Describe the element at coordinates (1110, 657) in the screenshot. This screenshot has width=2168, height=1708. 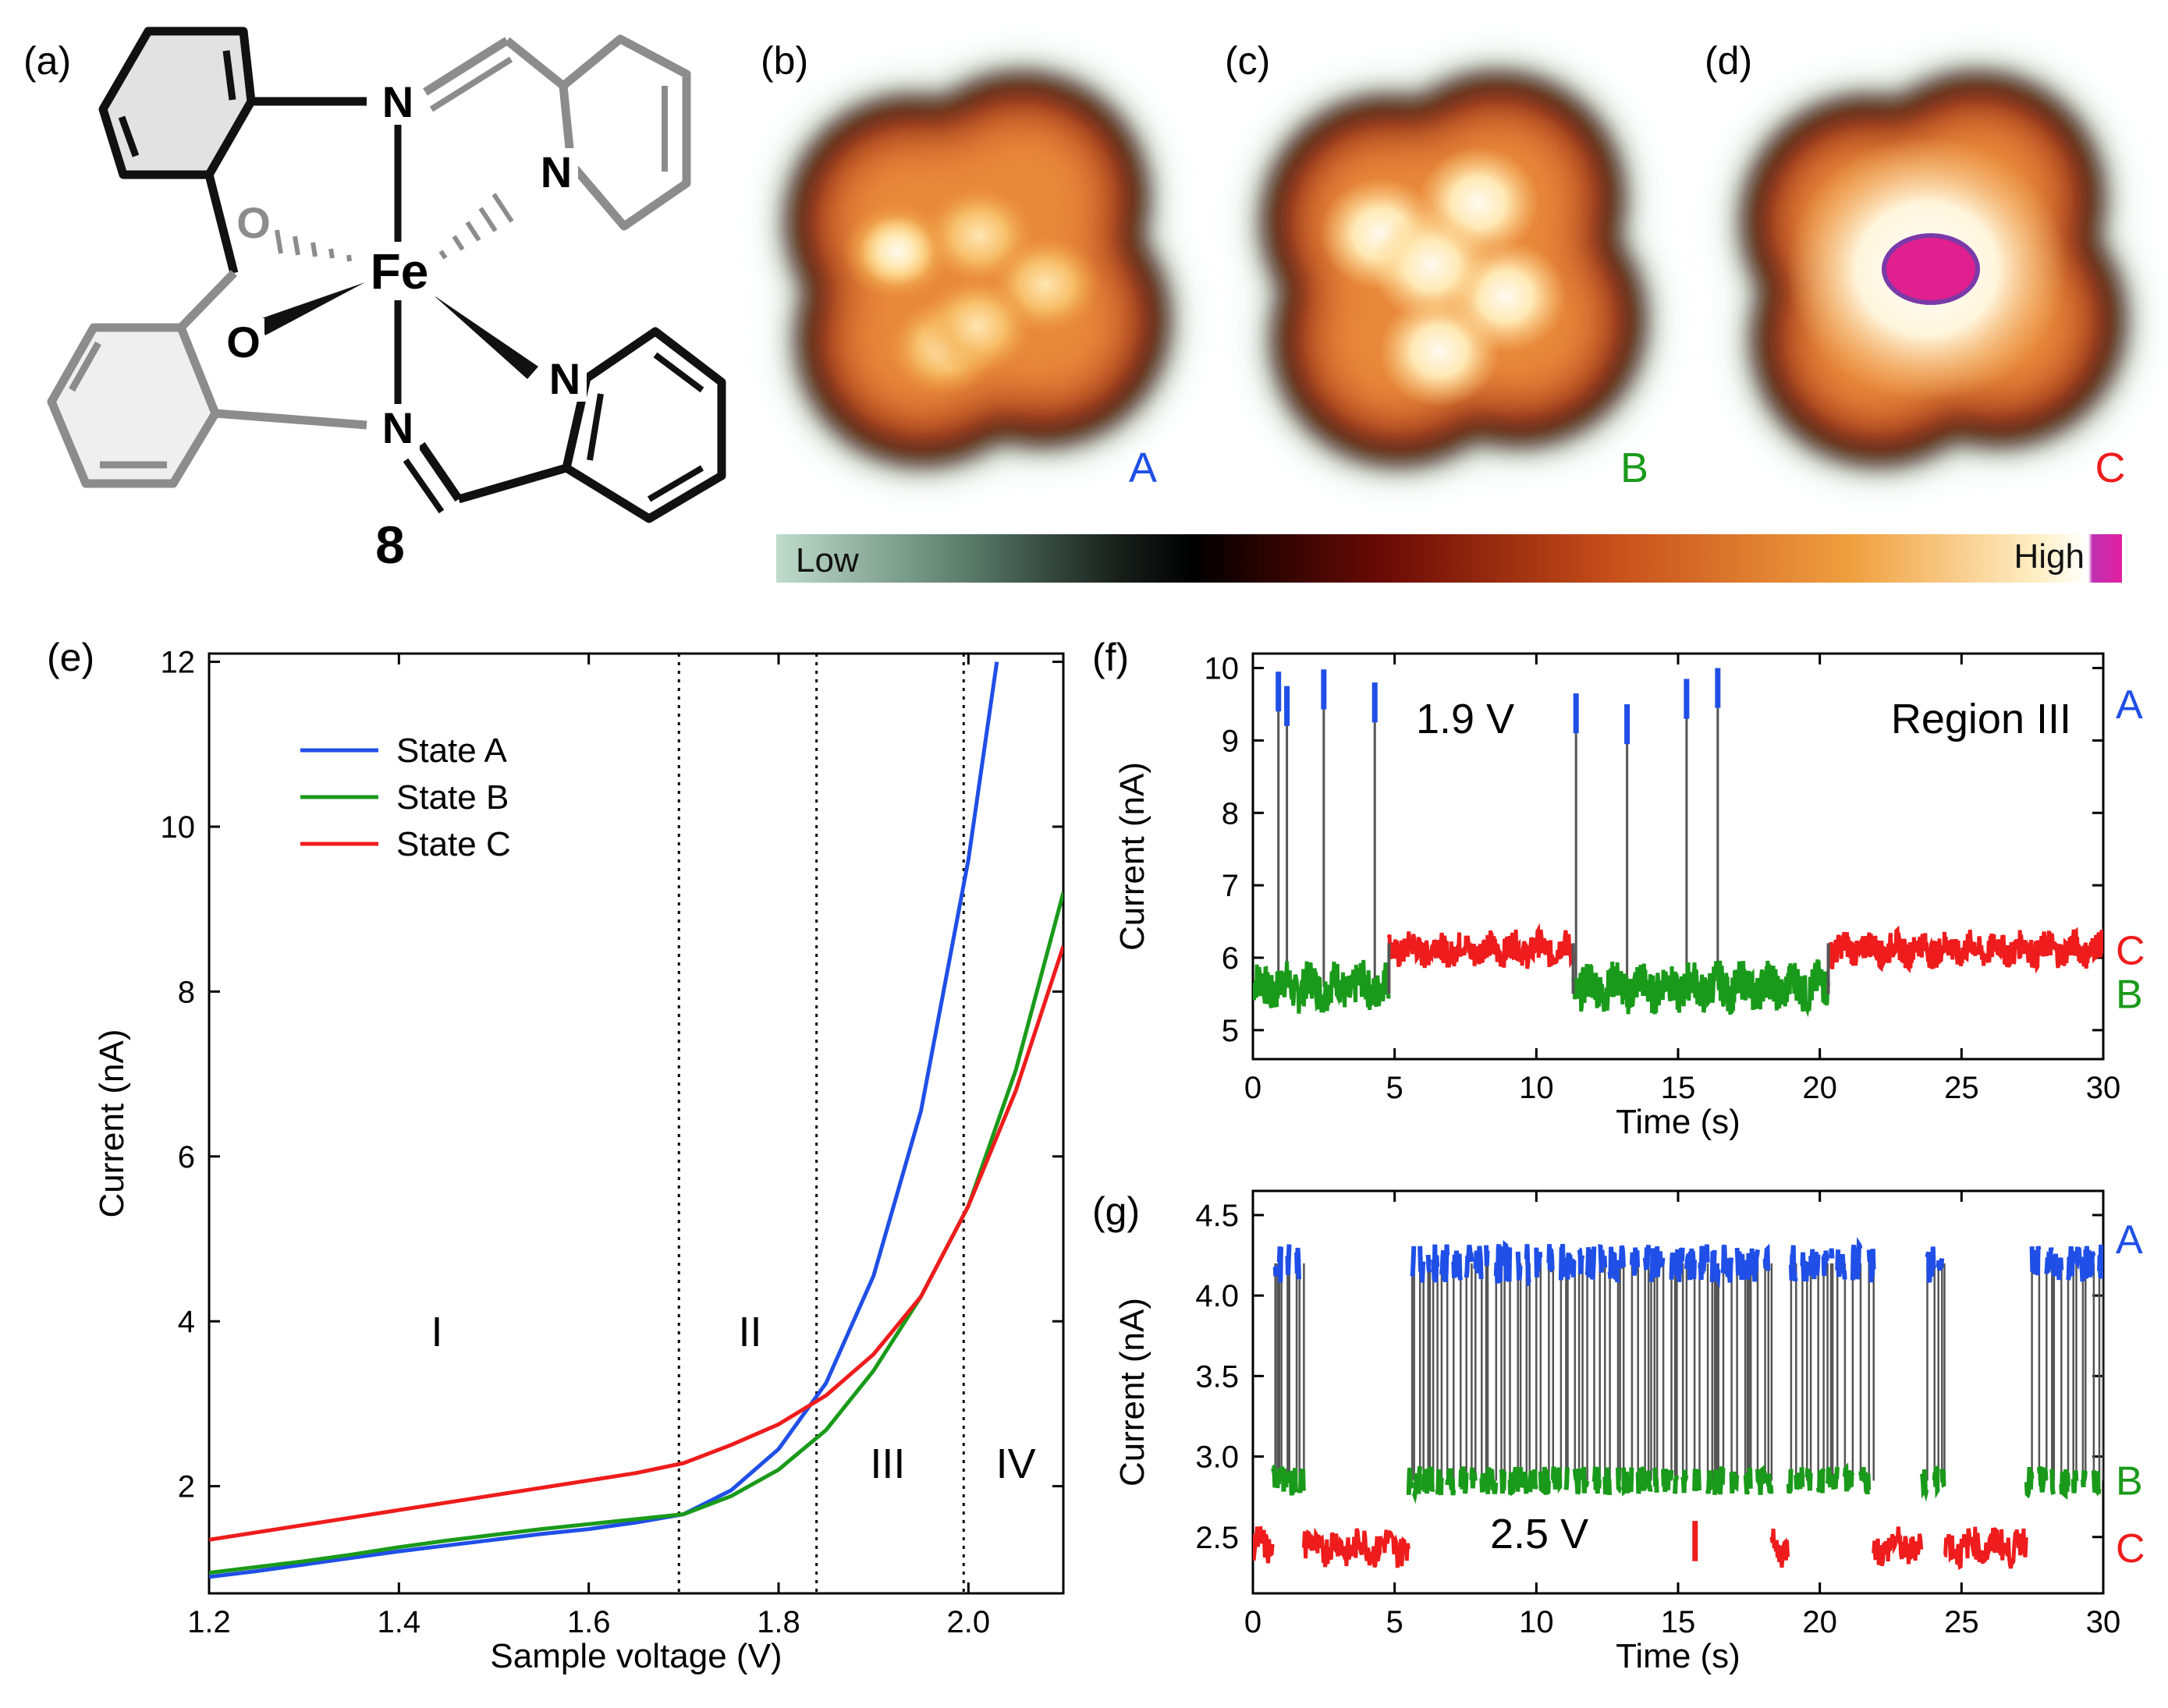
I see `panel-f-letter: (f)` at that location.